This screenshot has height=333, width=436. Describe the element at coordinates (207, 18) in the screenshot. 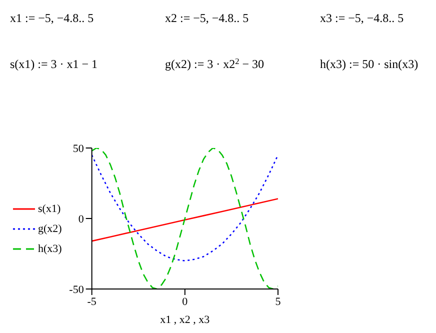

I see `text: x2 := −5, −4.8.. 5` at that location.